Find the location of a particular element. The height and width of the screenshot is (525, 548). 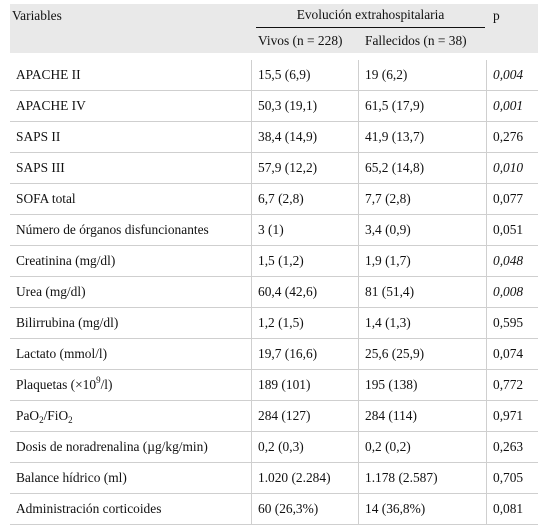

row-label: APACHE IV is located at coordinates (131, 106).